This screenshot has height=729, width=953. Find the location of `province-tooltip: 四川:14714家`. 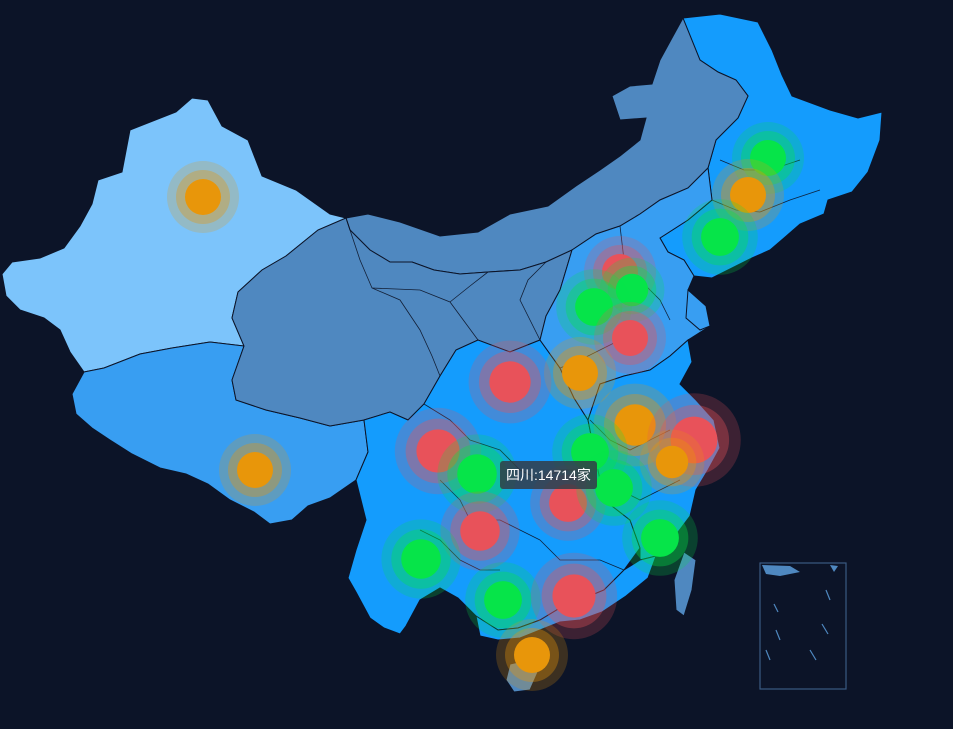

province-tooltip: 四川:14714家 is located at coordinates (548, 475).